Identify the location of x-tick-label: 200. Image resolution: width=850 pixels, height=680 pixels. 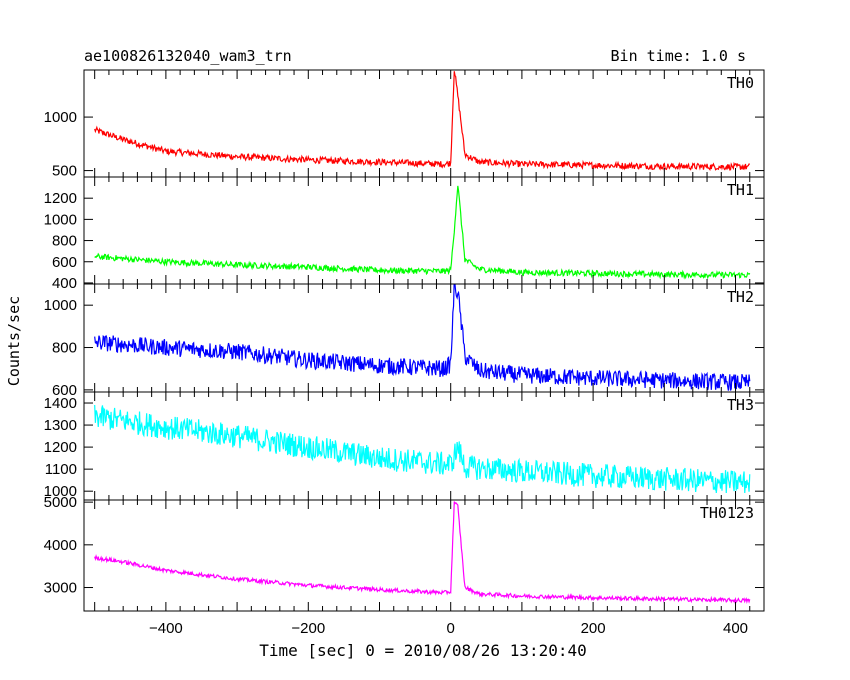
(593, 628).